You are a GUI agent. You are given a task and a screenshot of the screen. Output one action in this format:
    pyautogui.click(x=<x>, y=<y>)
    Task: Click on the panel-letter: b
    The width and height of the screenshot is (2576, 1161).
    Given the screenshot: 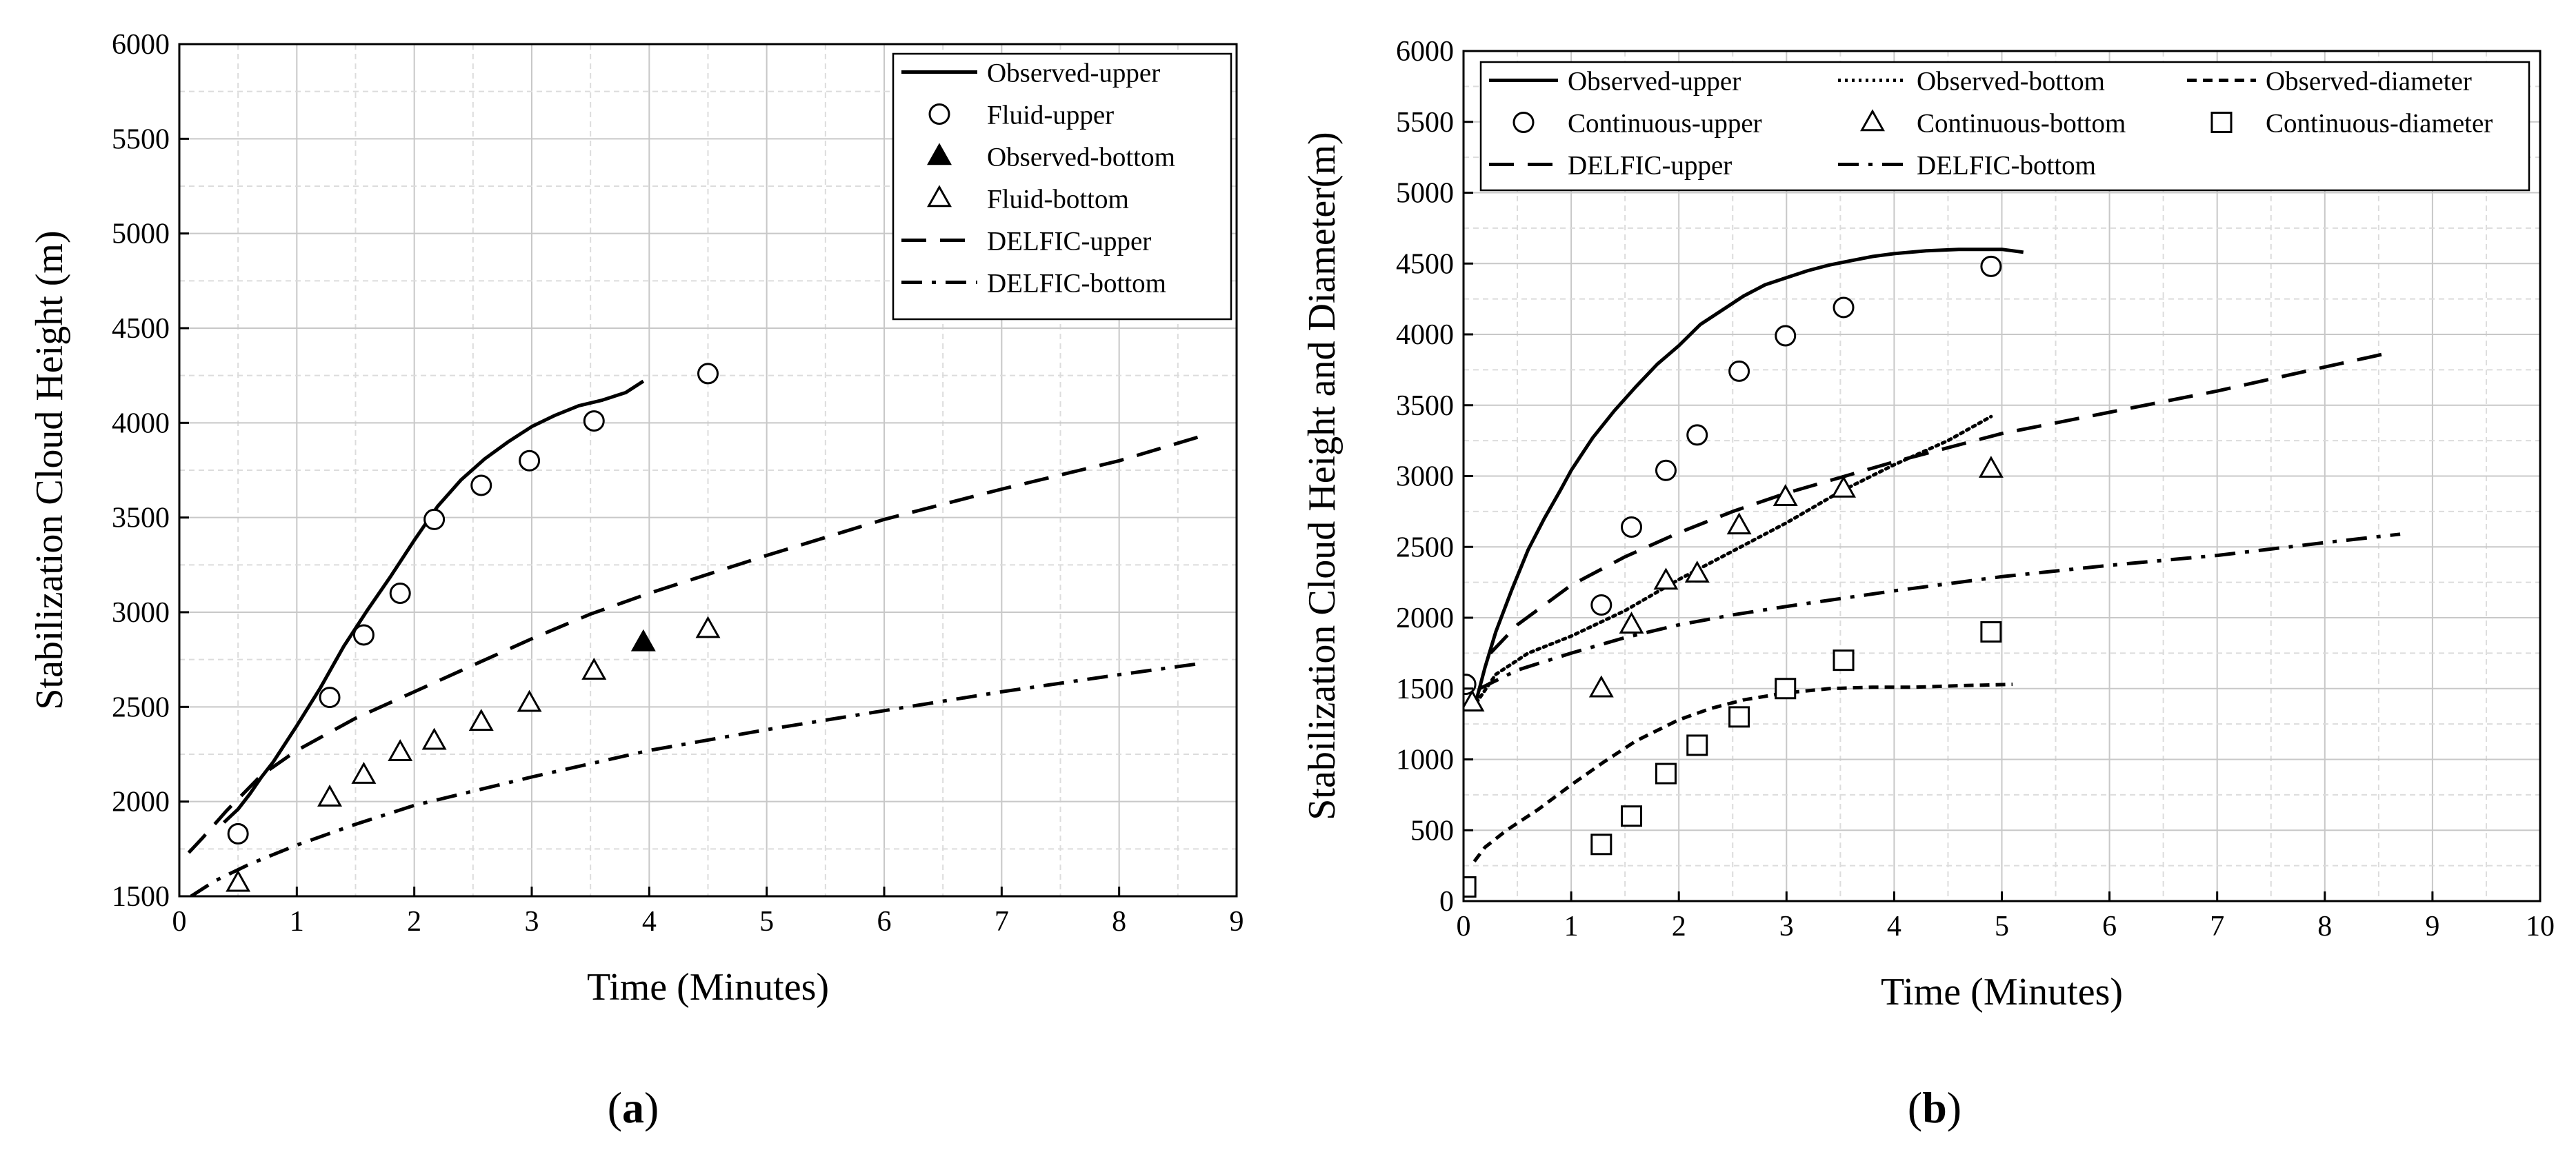 What is the action you would take?
    pyautogui.click(x=1934, y=1107)
    